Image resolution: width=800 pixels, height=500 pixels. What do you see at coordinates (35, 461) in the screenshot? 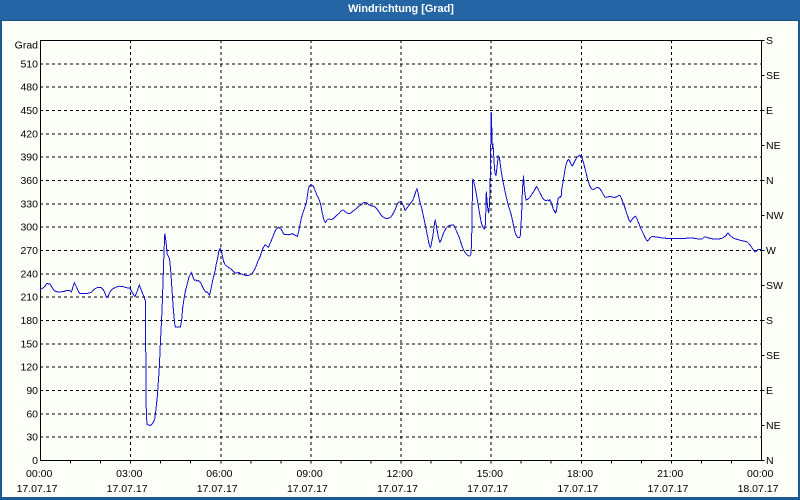
I see `svg-text: 0` at bounding box center [35, 461].